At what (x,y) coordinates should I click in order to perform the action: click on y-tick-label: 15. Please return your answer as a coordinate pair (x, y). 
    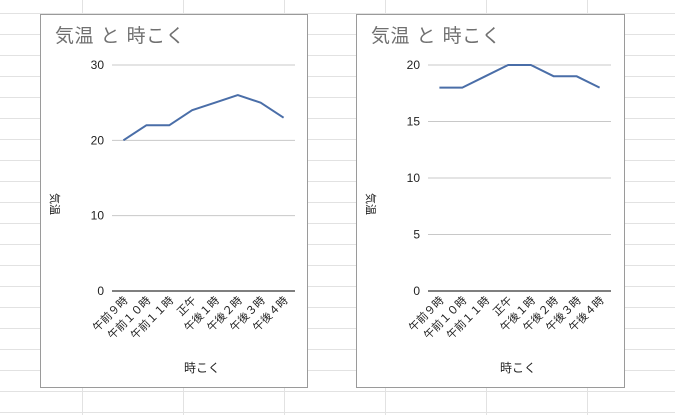
    Looking at the image, I should click on (414, 122).